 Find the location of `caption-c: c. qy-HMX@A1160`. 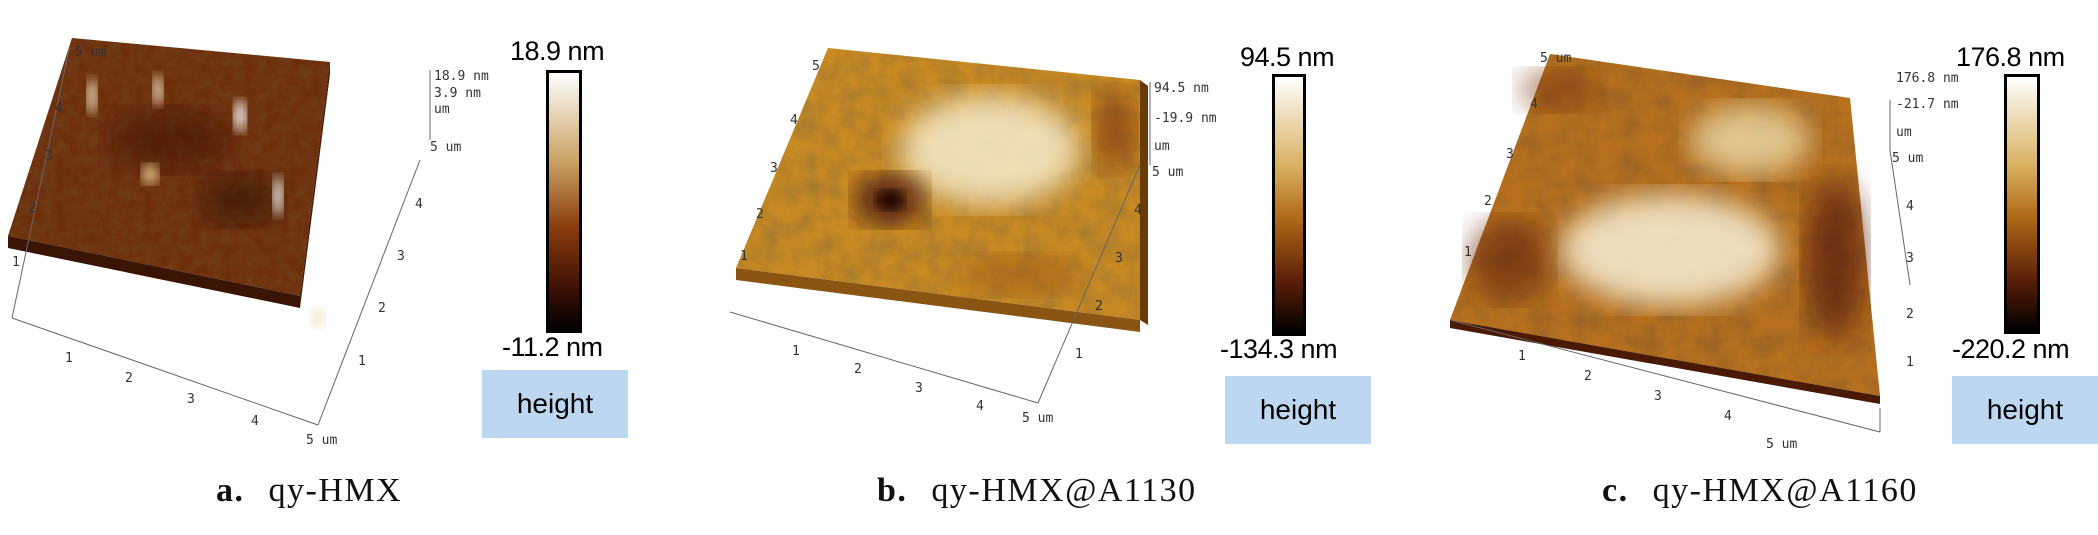

caption-c: c. qy-HMX@A1160 is located at coordinates (1760, 491).